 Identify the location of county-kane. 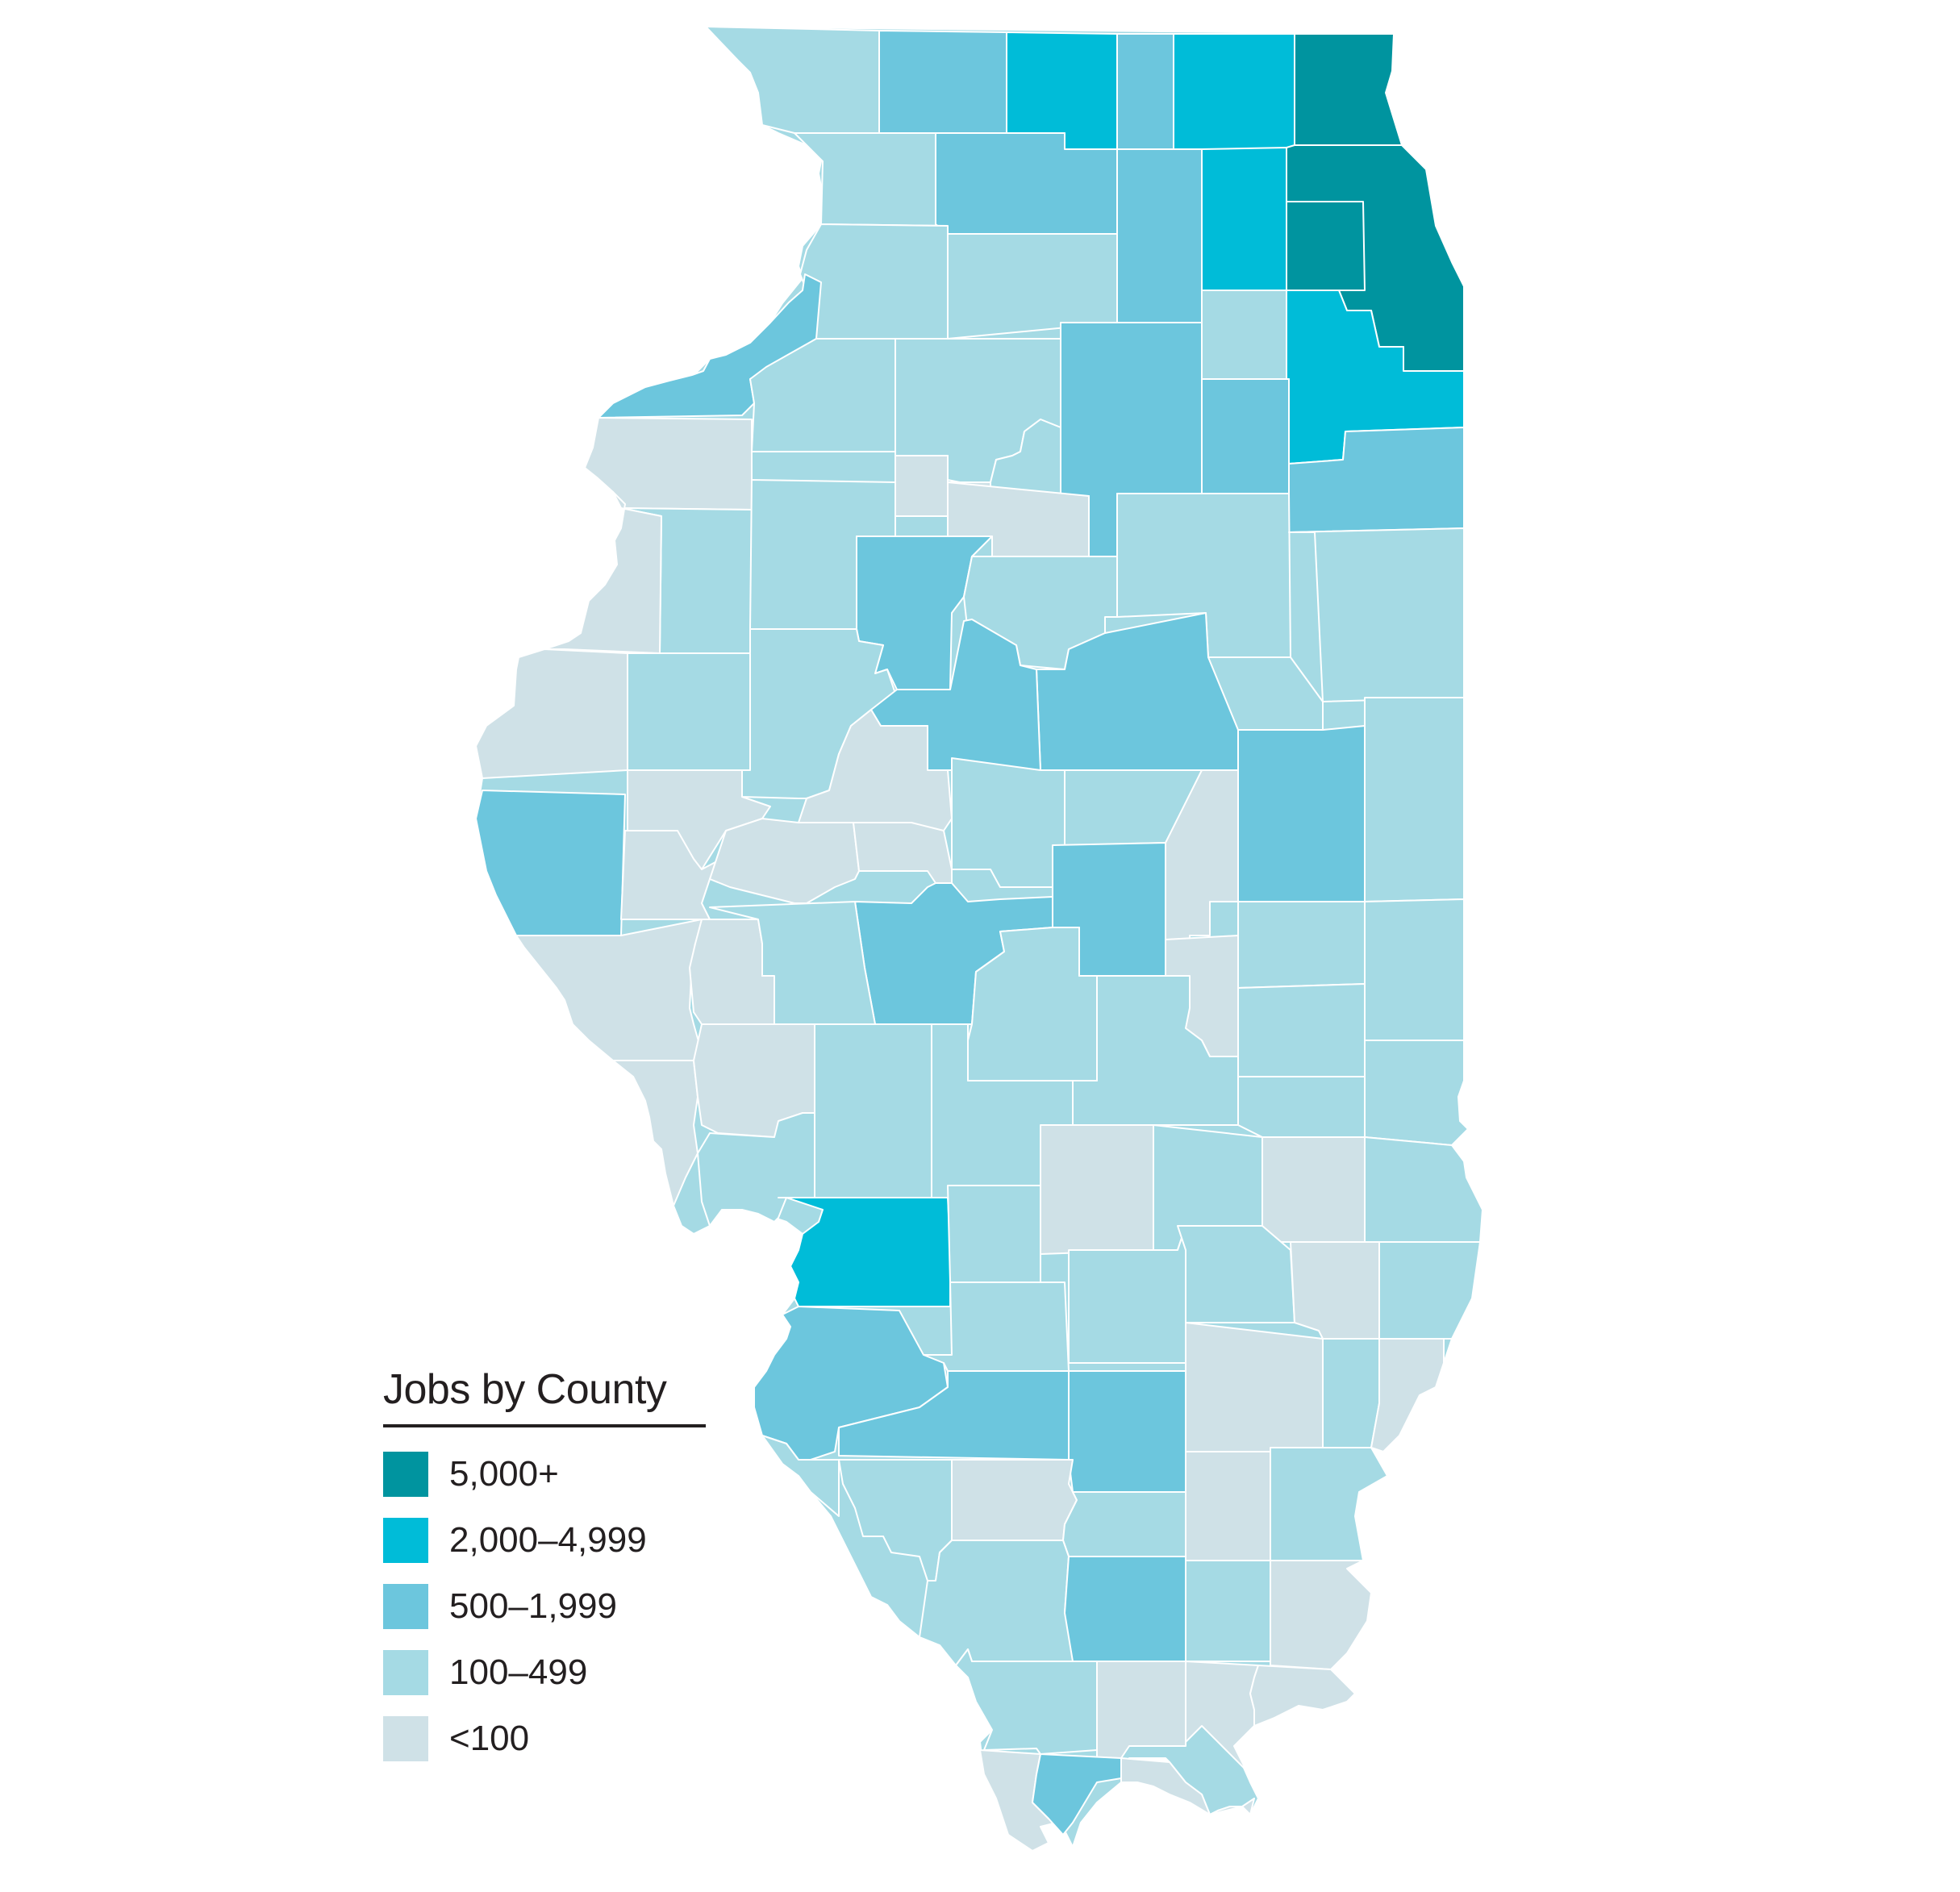
(1244, 219).